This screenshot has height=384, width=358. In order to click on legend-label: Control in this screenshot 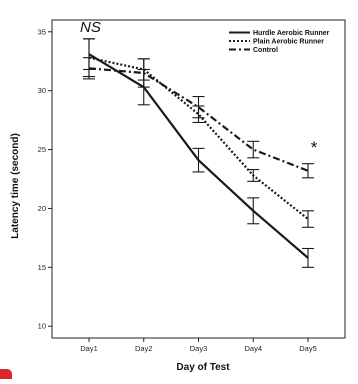, I will do `click(265, 50)`.